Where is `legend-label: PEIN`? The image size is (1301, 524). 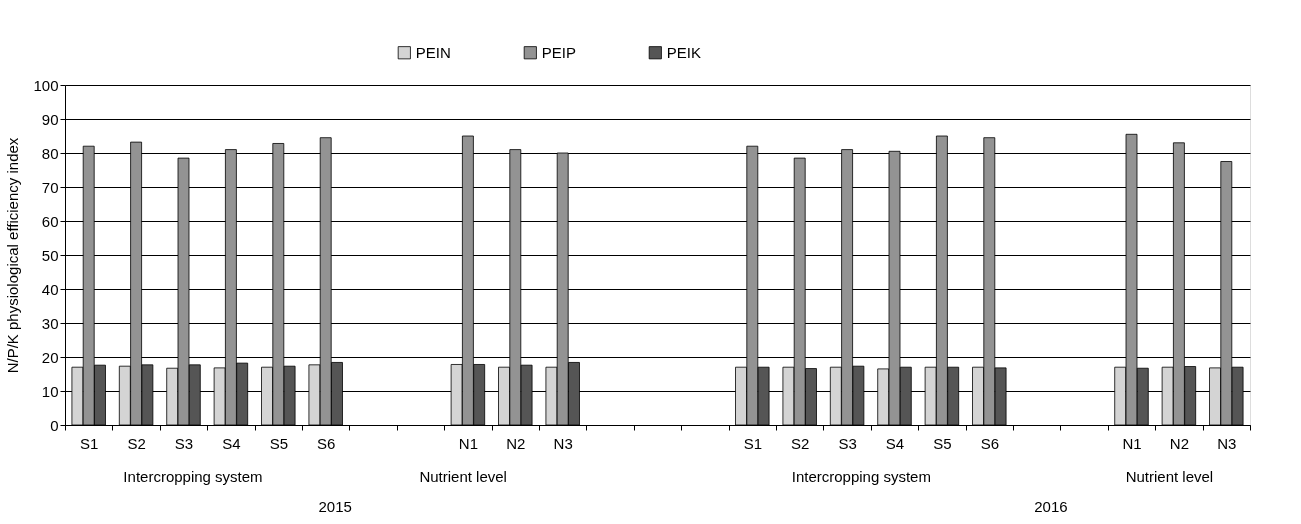
legend-label: PEIN is located at coordinates (433, 52).